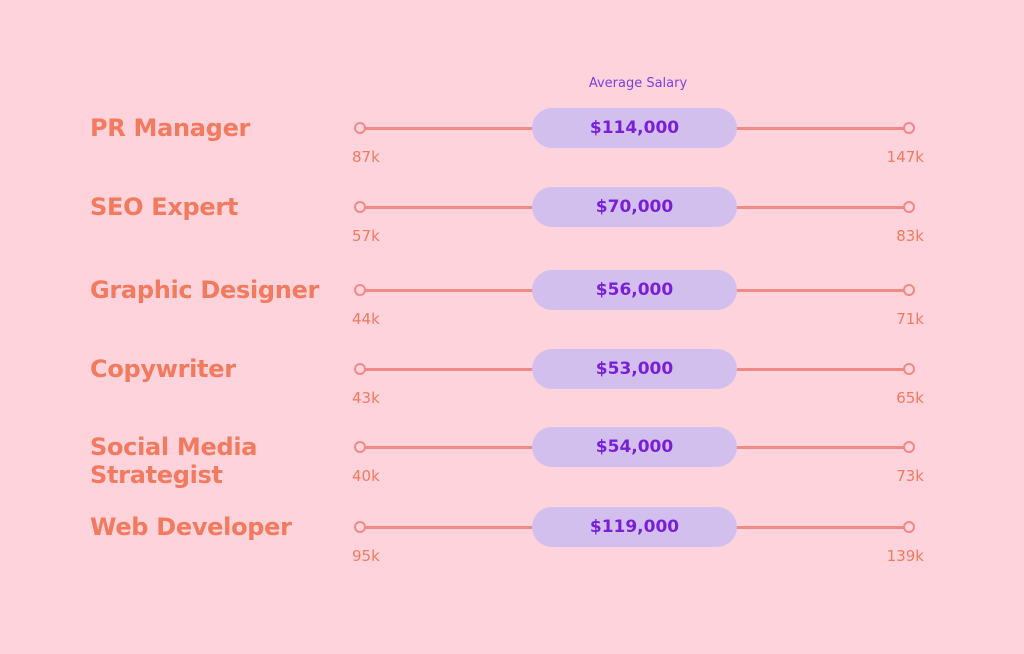 Image resolution: width=1024 pixels, height=654 pixels. I want to click on range-min-label: 87k, so click(366, 157).